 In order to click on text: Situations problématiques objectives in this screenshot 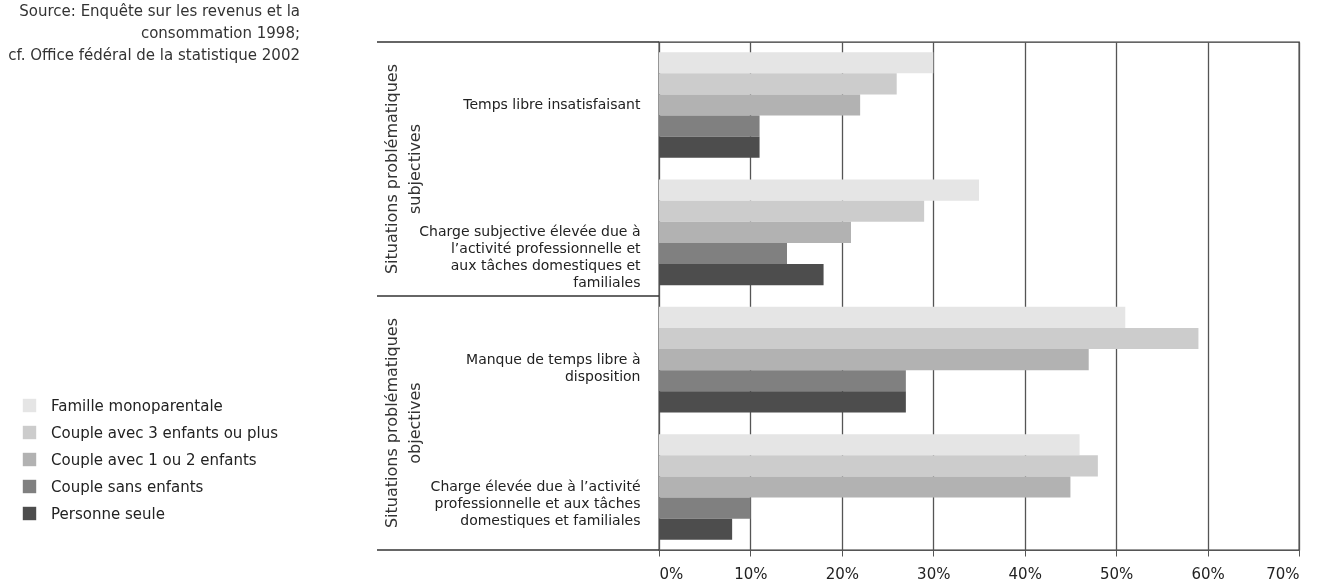, I will do `click(403, 423)`.